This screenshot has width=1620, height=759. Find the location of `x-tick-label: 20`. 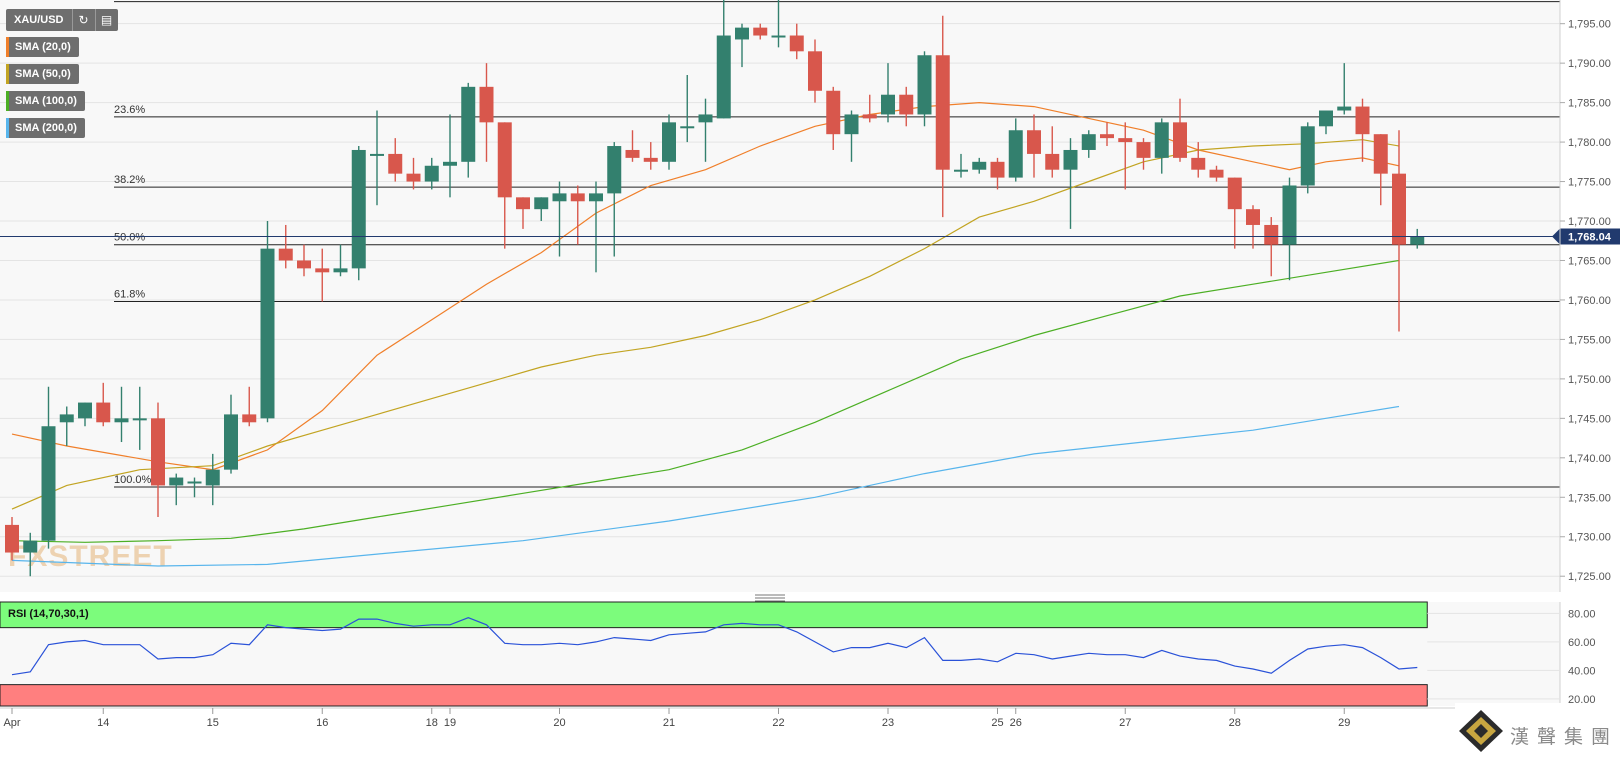

x-tick-label: 20 is located at coordinates (559, 723).